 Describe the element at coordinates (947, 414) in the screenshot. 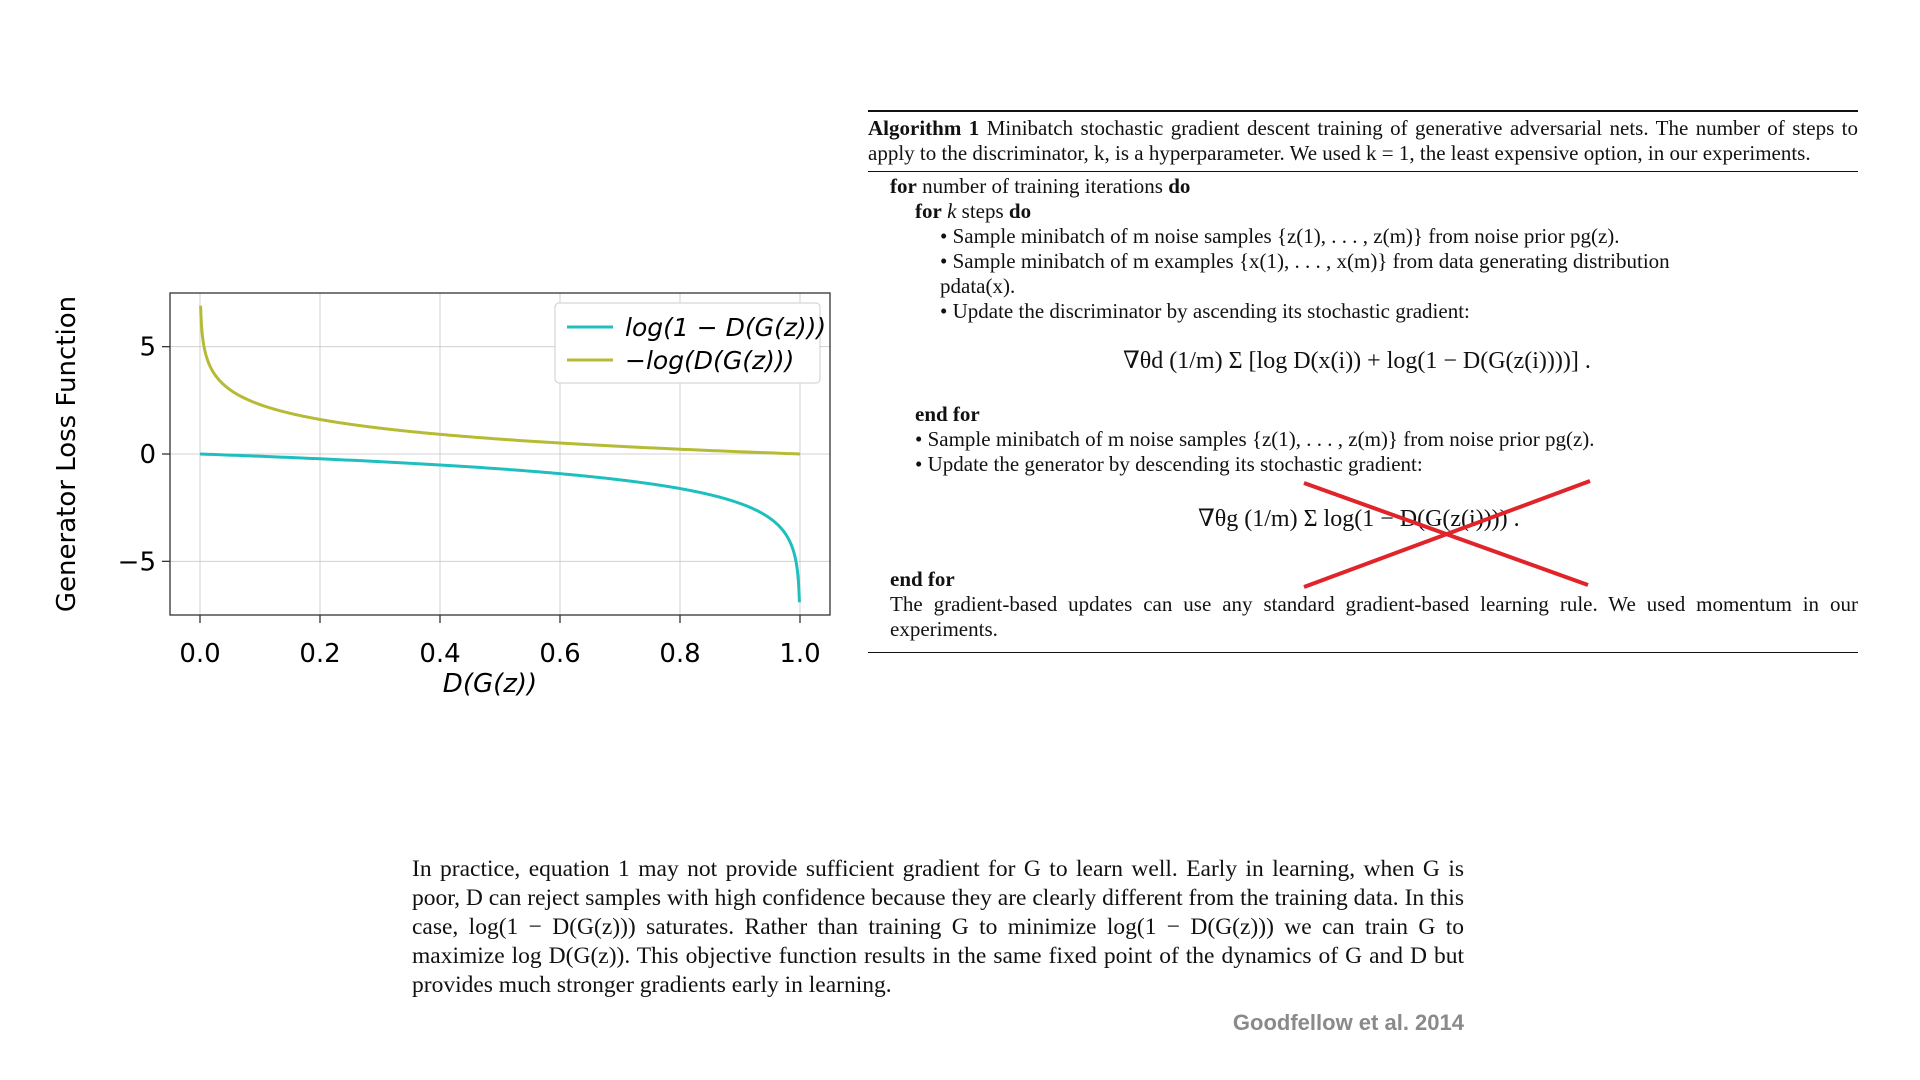

I see `end-for-inner-keyword: end for` at that location.